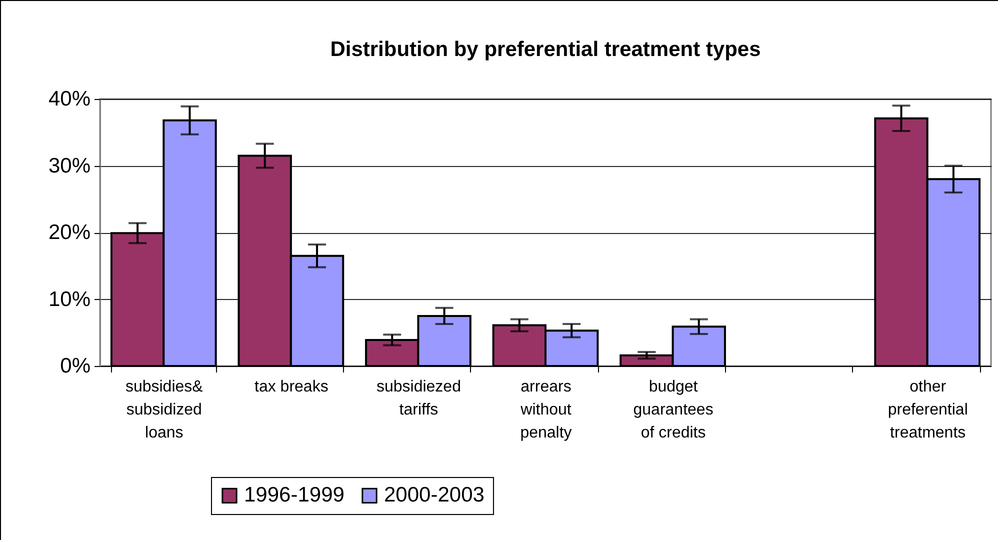 The image size is (1000, 542). What do you see at coordinates (673, 410) in the screenshot?
I see `x-tick-label: budget guarantees of credits` at bounding box center [673, 410].